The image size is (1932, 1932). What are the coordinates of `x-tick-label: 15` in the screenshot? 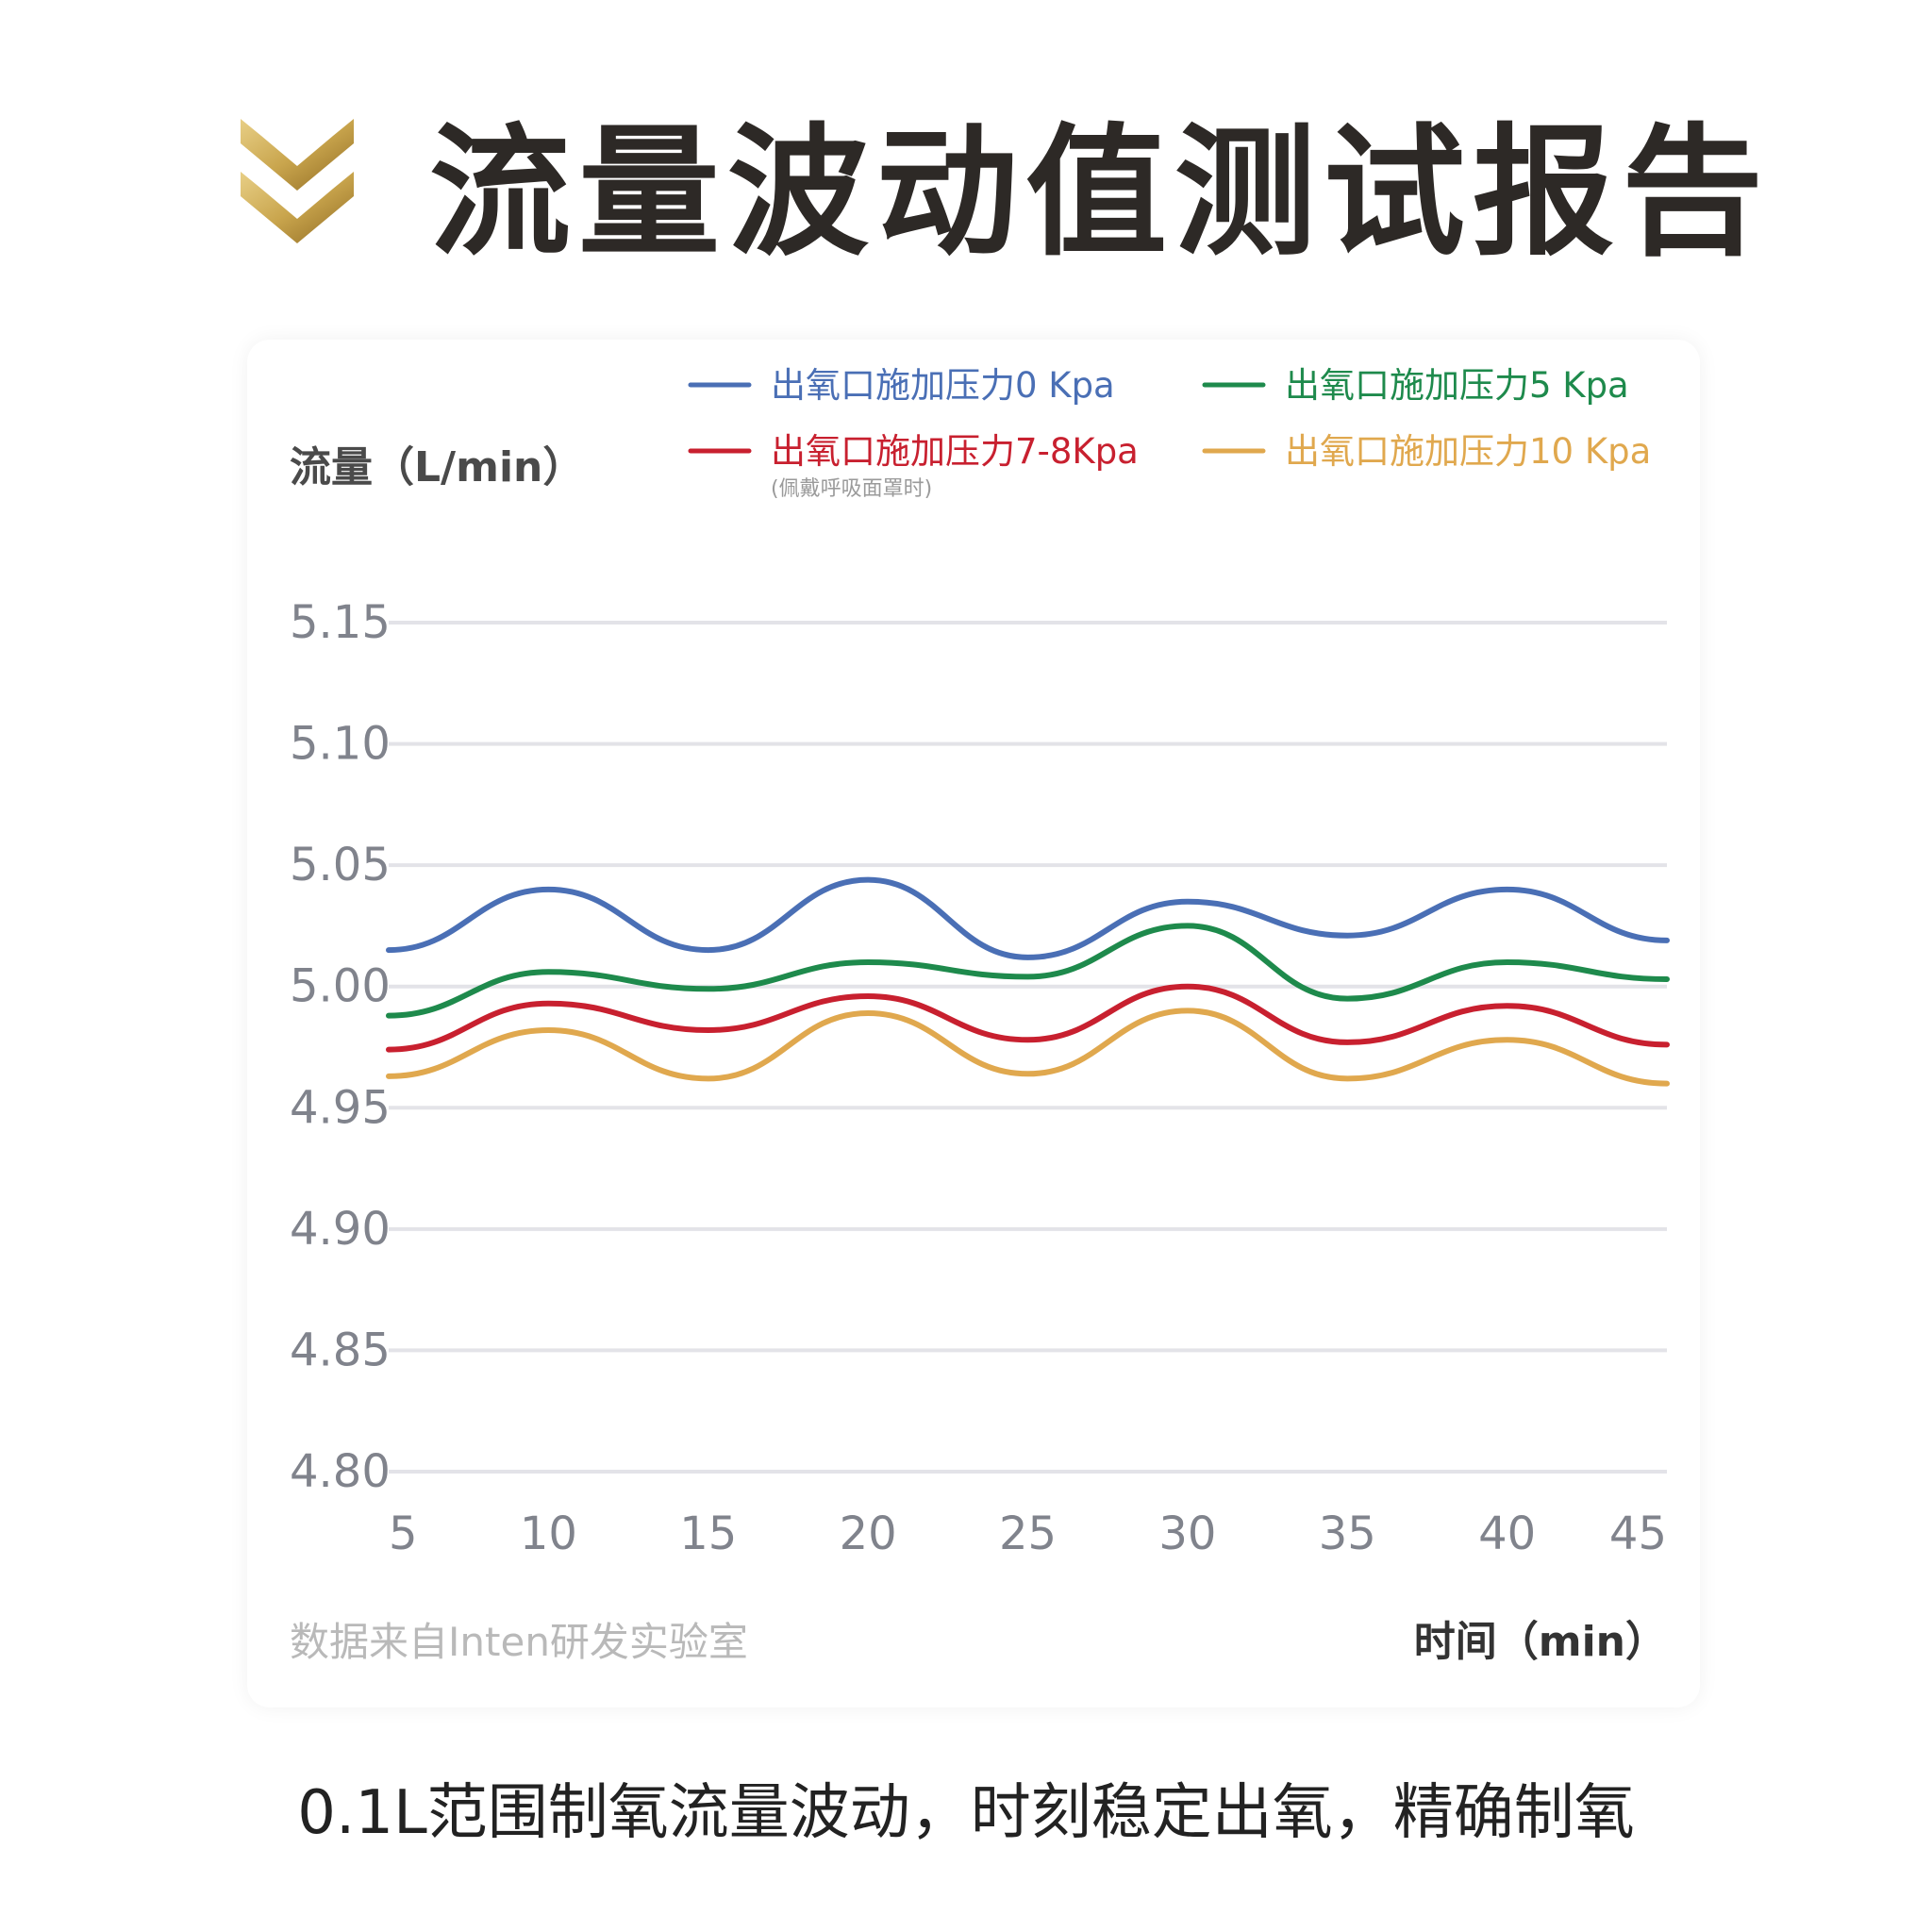 It's located at (708, 1533).